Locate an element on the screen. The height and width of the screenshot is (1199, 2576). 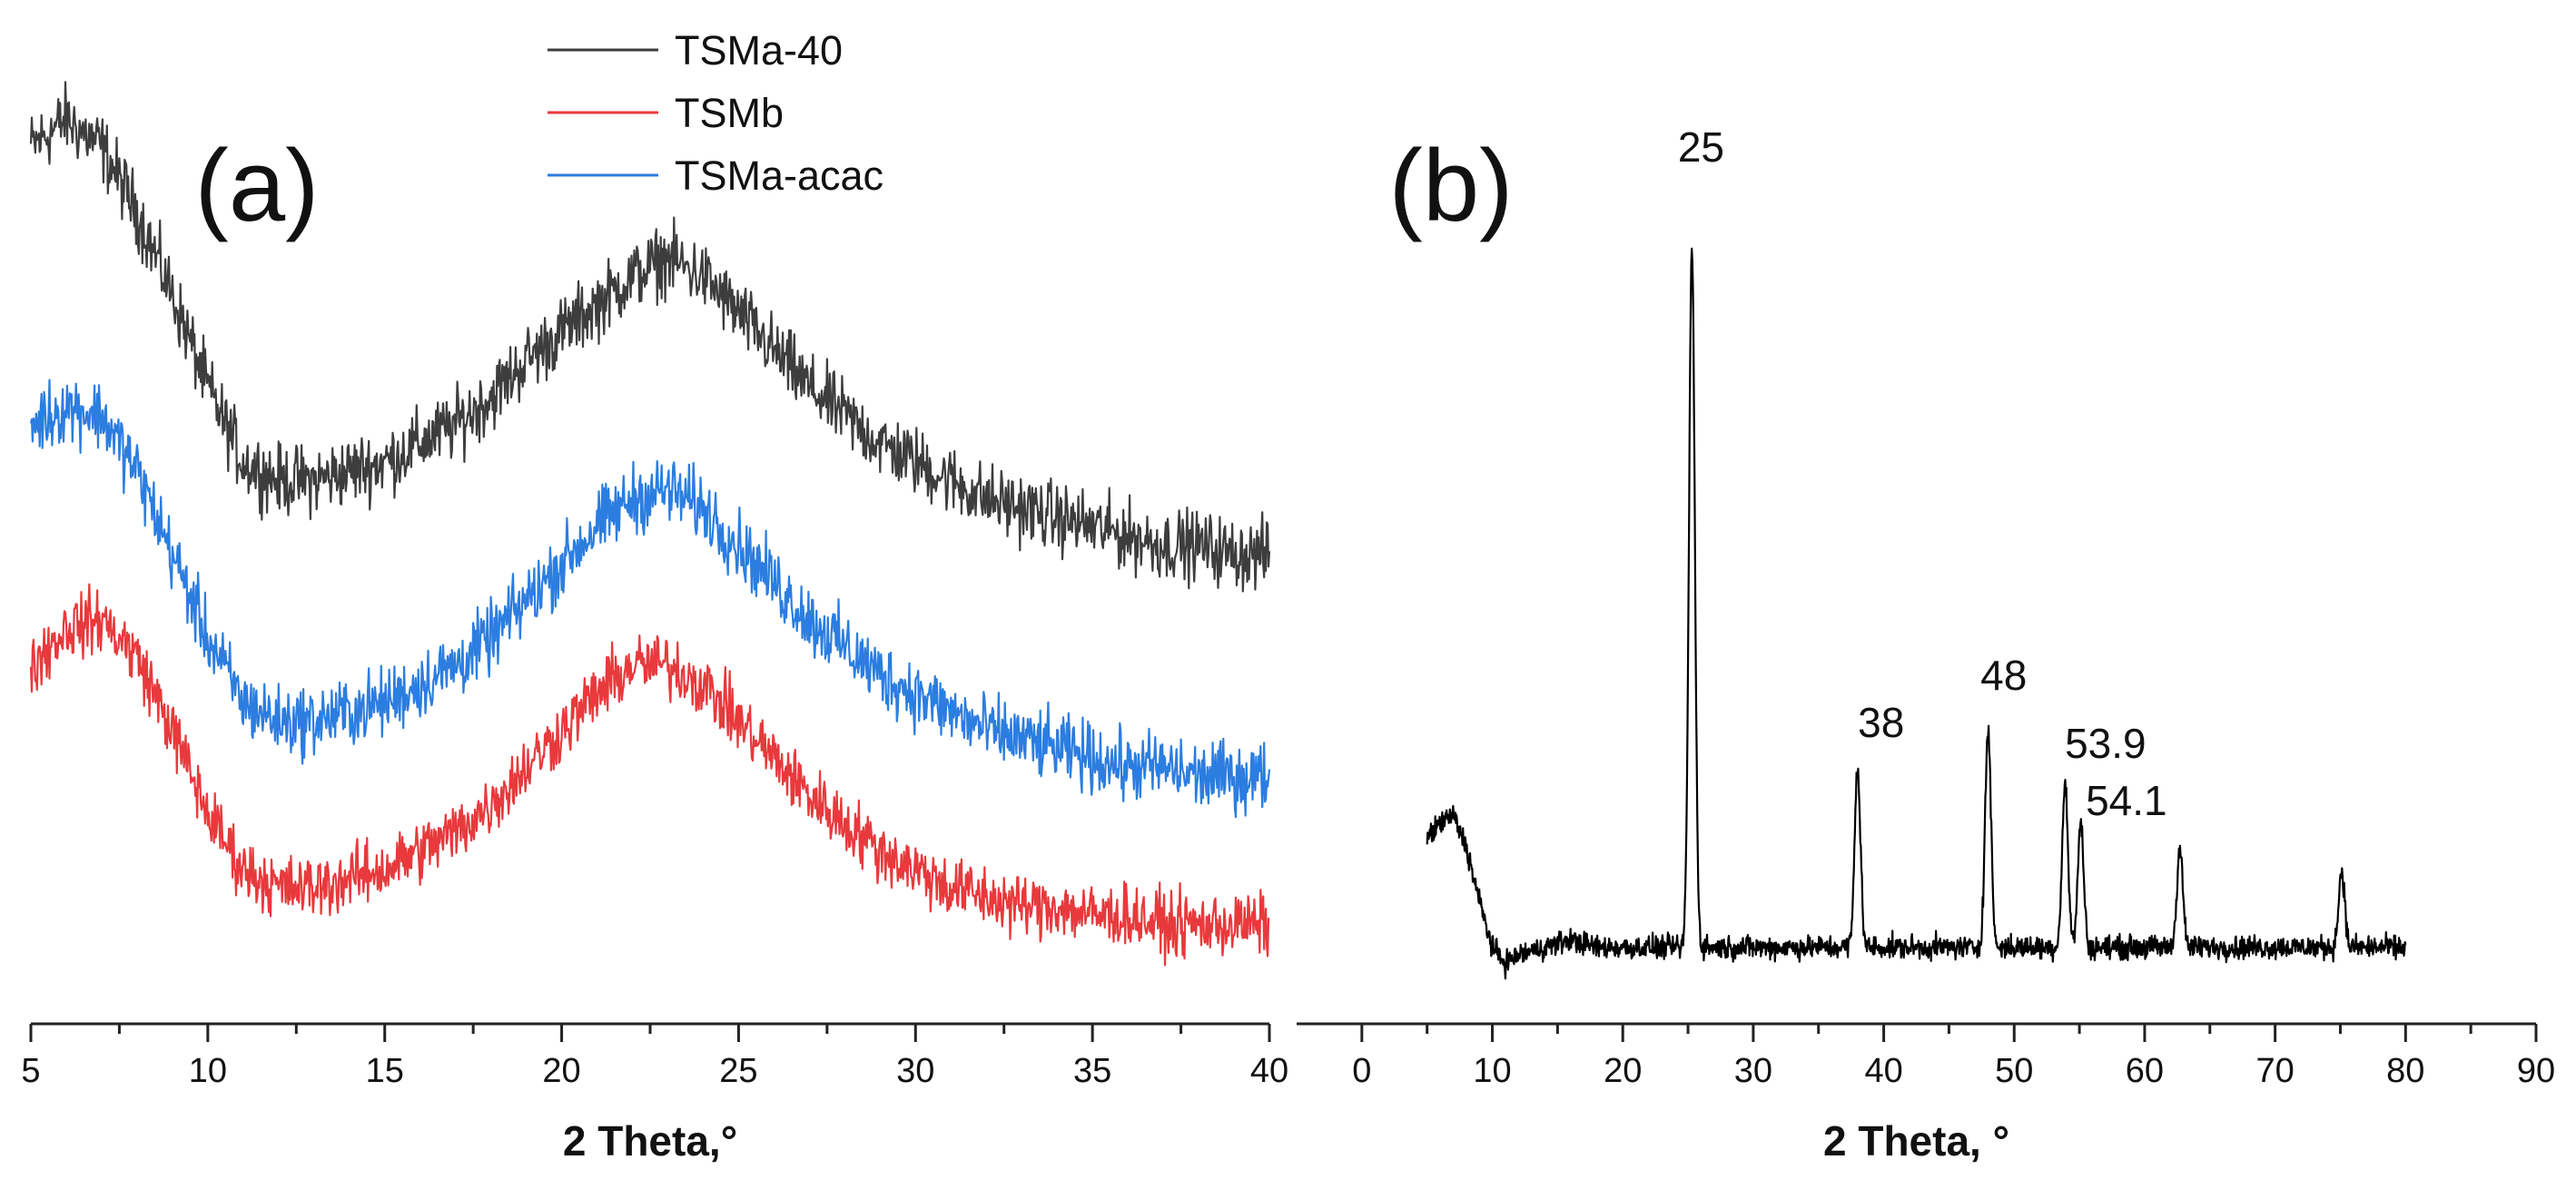
x-tick-label: 70 is located at coordinates (2274, 1071).